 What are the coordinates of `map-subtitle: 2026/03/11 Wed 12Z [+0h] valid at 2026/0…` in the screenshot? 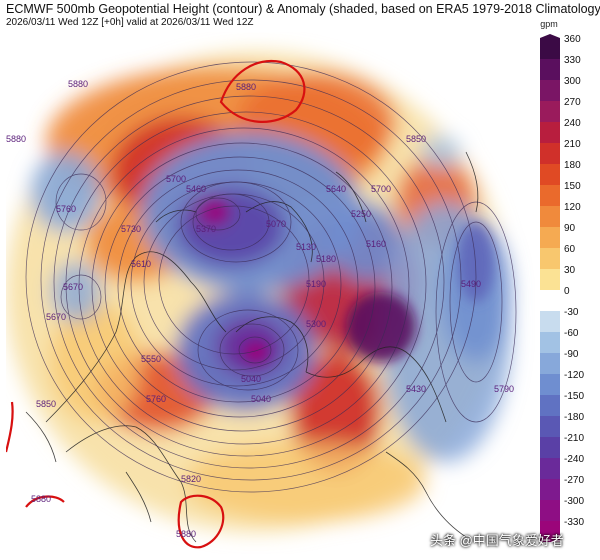 It's located at (130, 22).